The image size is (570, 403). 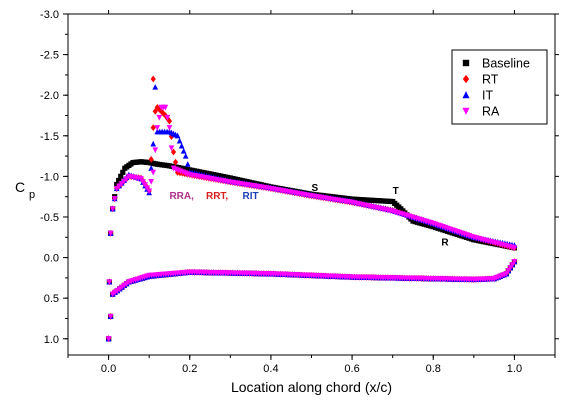 What do you see at coordinates (466, 79) in the screenshot?
I see `legend-marker-rt` at bounding box center [466, 79].